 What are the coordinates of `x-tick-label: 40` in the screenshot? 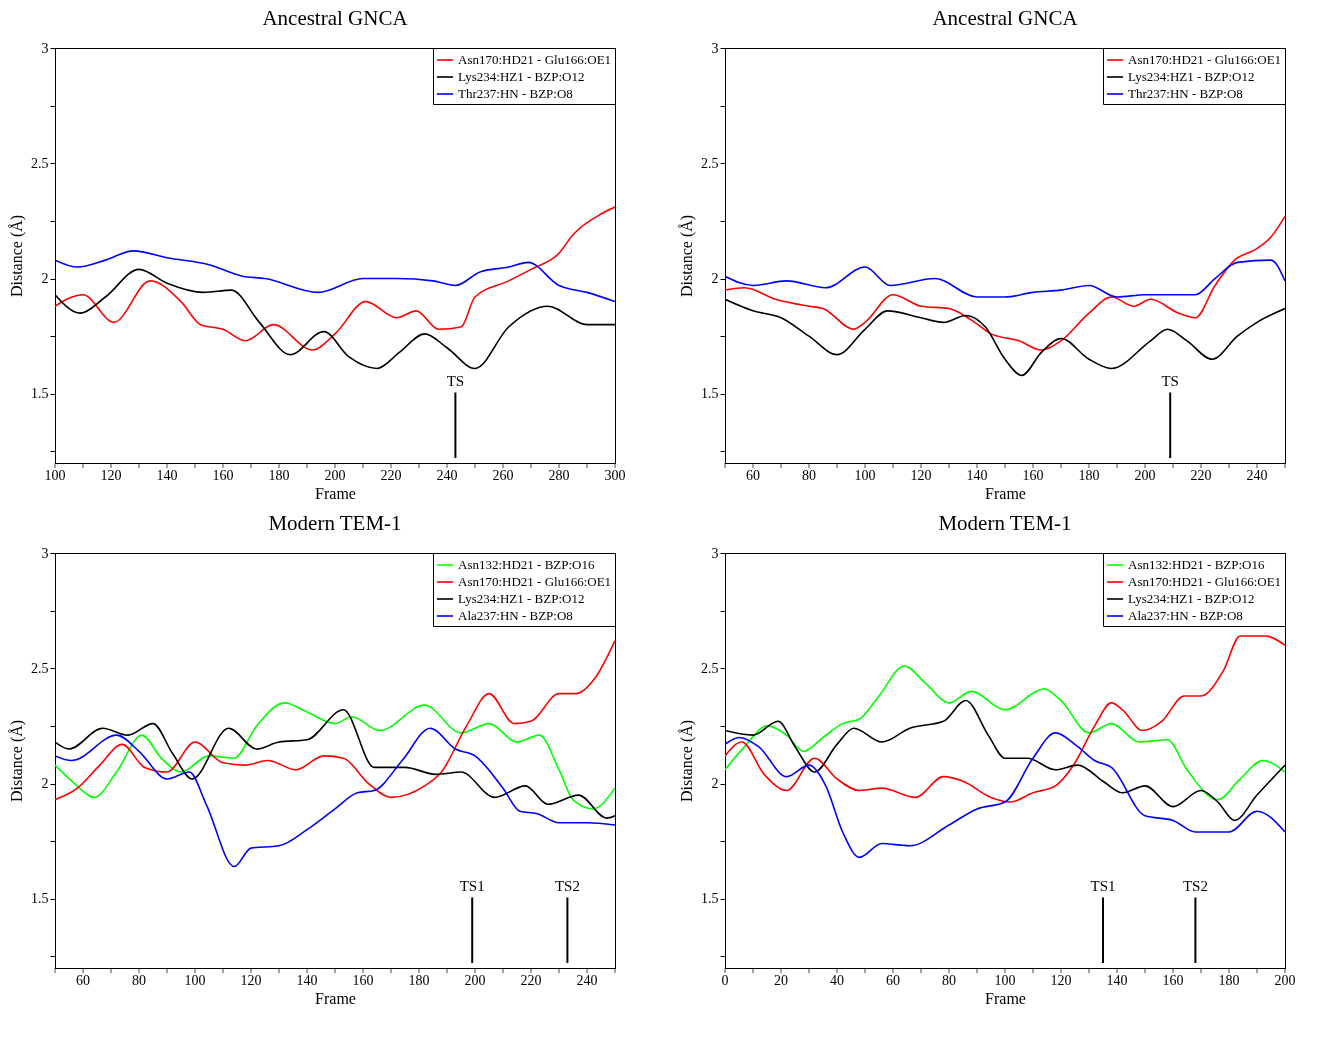 It's located at (837, 980).